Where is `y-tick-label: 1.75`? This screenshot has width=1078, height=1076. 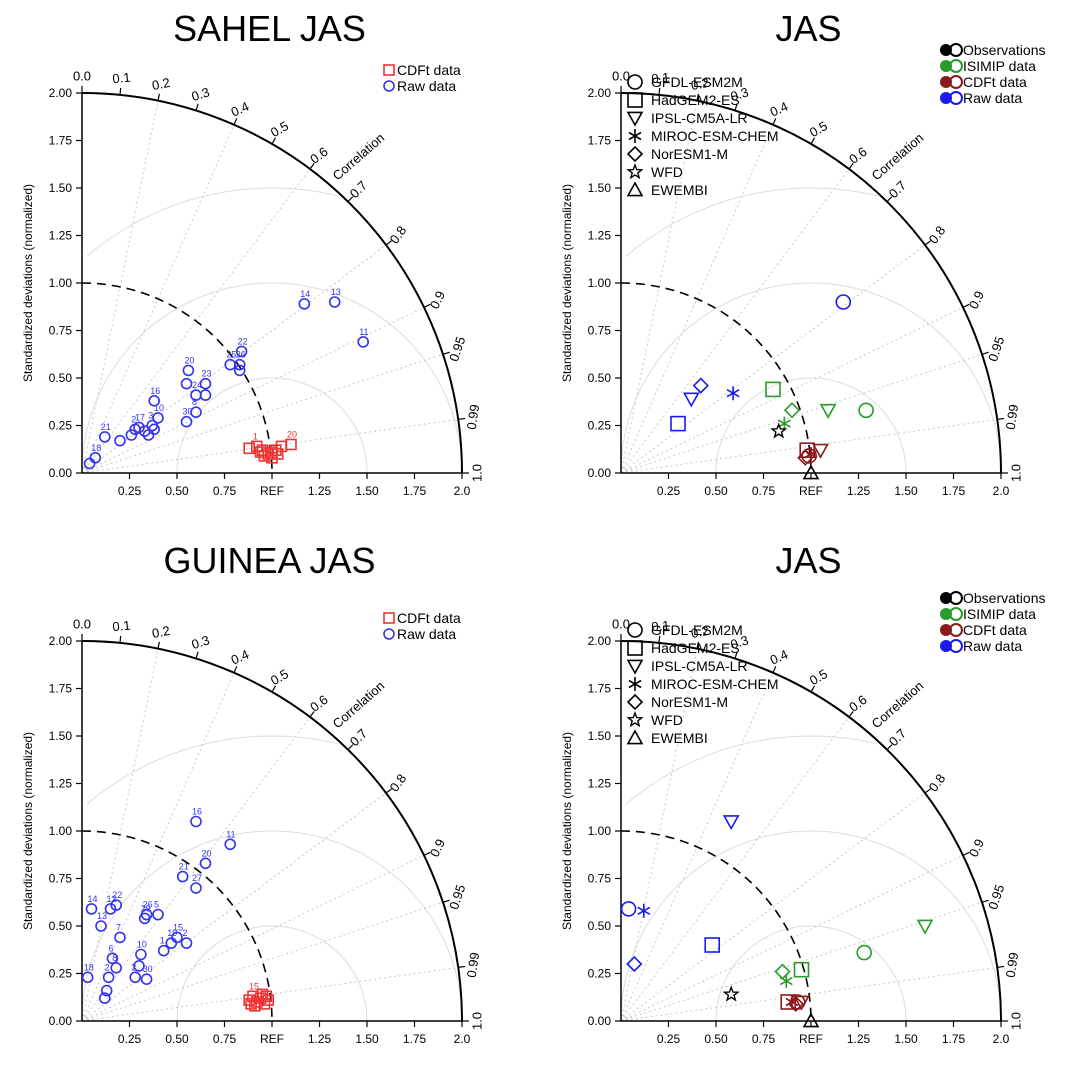
y-tick-label: 1.75 is located at coordinates (600, 689).